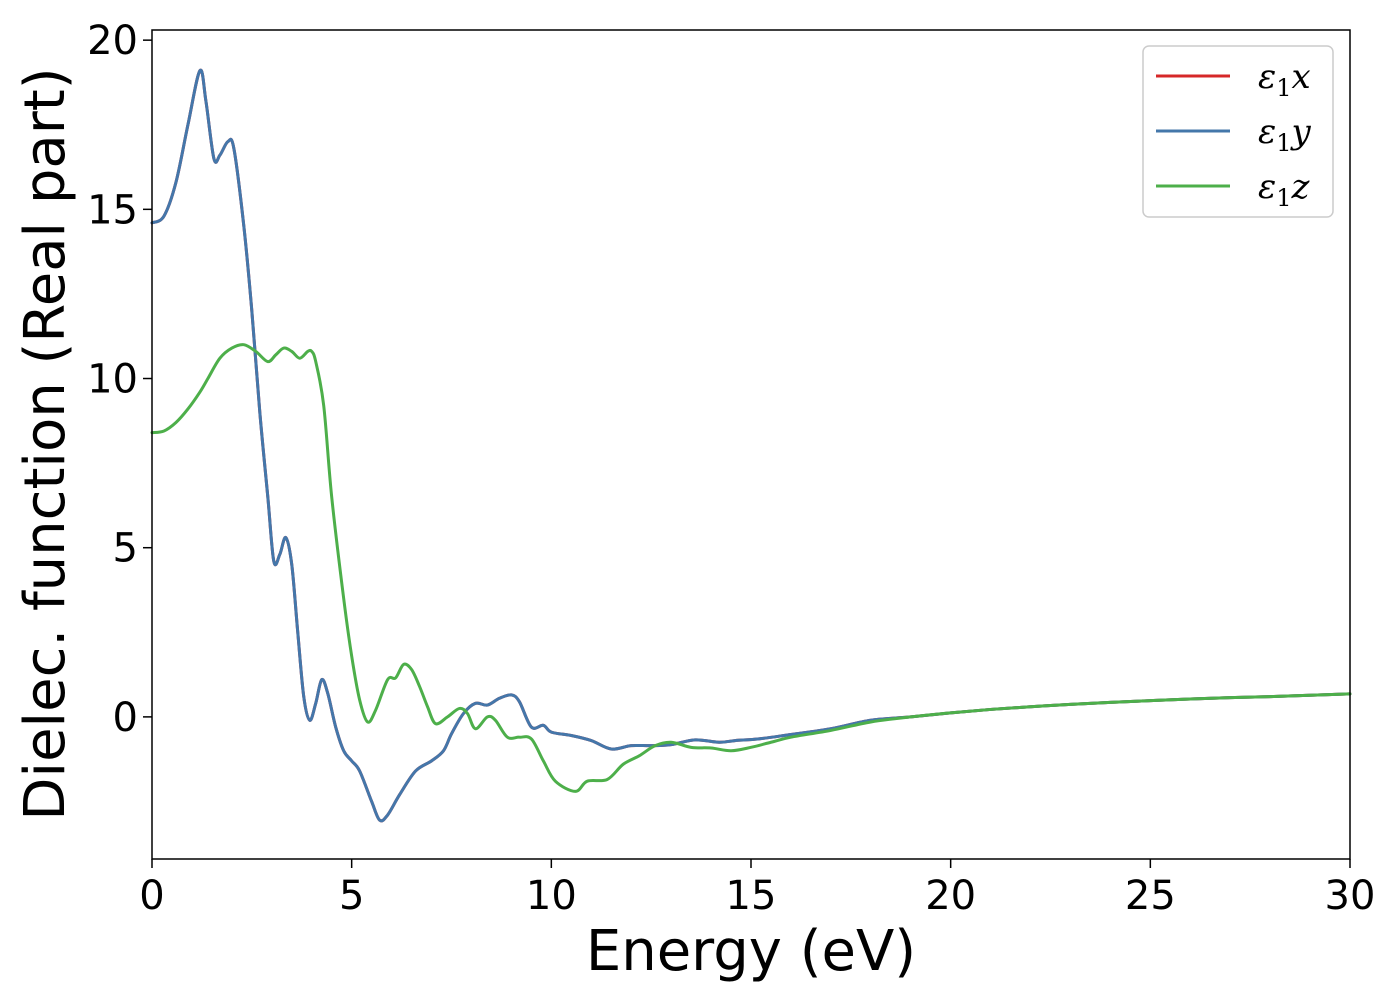  I want to click on x-tick-label: 15, so click(751, 896).